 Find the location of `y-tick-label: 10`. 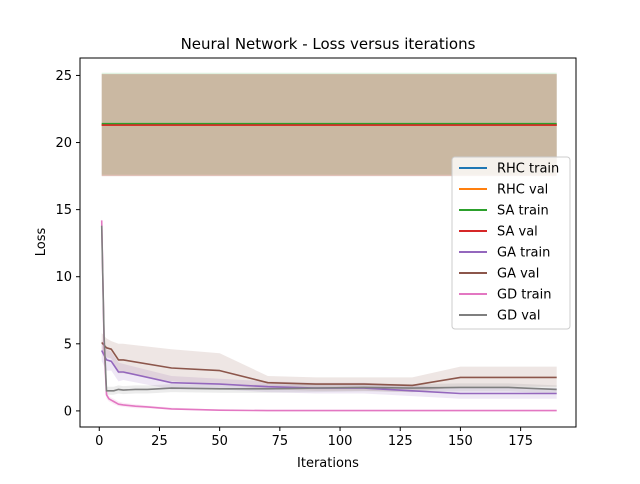

y-tick-label: 10 is located at coordinates (63, 277).